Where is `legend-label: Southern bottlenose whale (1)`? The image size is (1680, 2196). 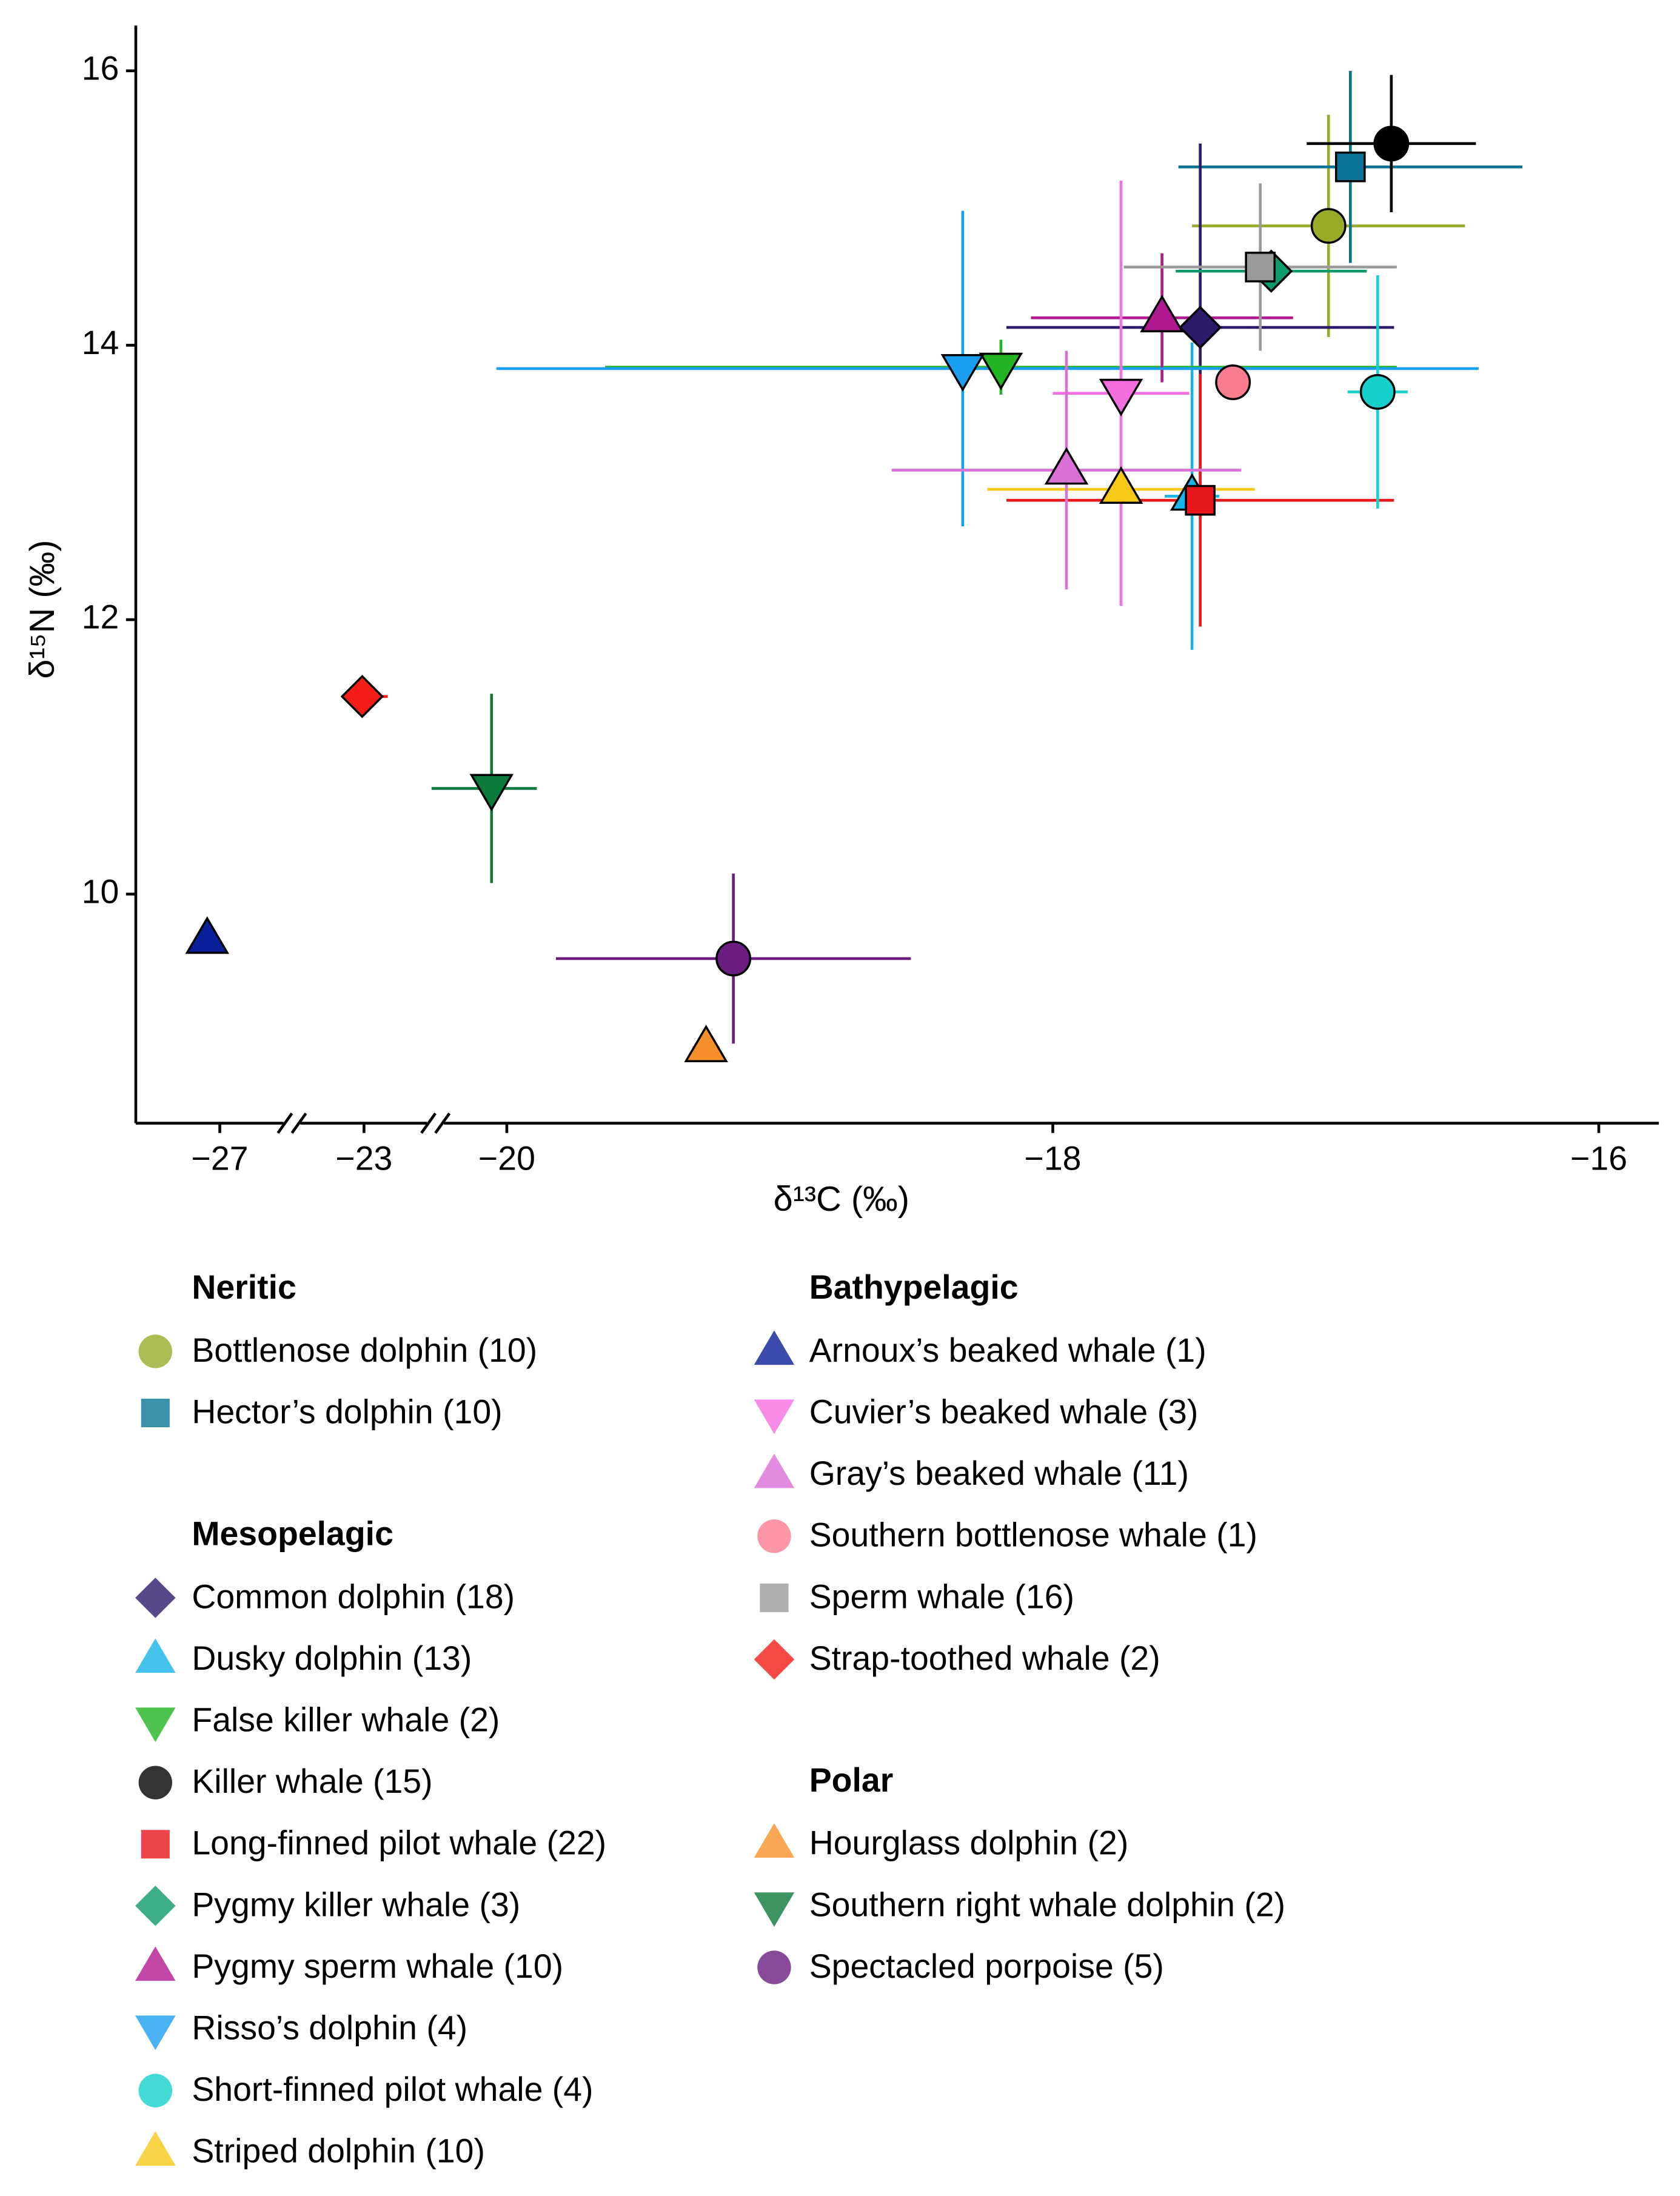
legend-label: Southern bottlenose whale (1) is located at coordinates (1033, 1535).